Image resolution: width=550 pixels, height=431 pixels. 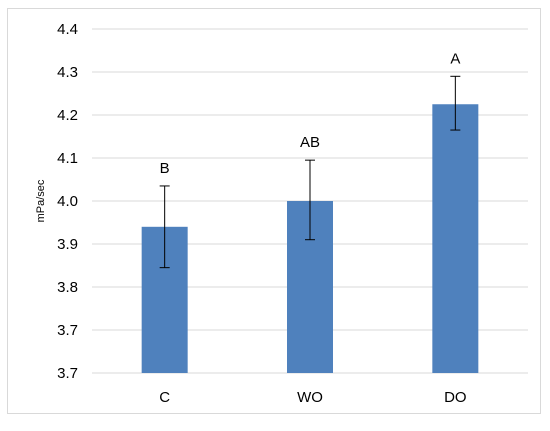 I want to click on y-tick-label: 4.4, so click(x=67, y=29).